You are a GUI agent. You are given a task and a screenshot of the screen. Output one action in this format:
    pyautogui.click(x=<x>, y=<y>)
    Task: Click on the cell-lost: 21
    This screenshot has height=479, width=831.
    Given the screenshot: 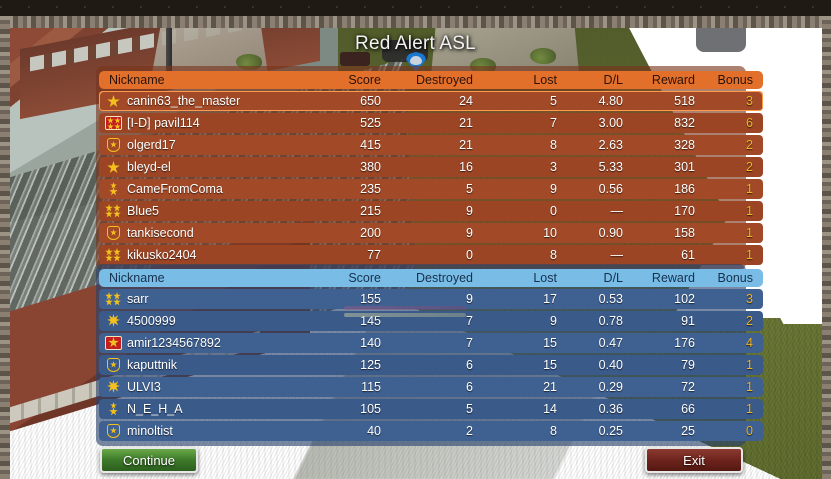 What is the action you would take?
    pyautogui.click(x=525, y=387)
    